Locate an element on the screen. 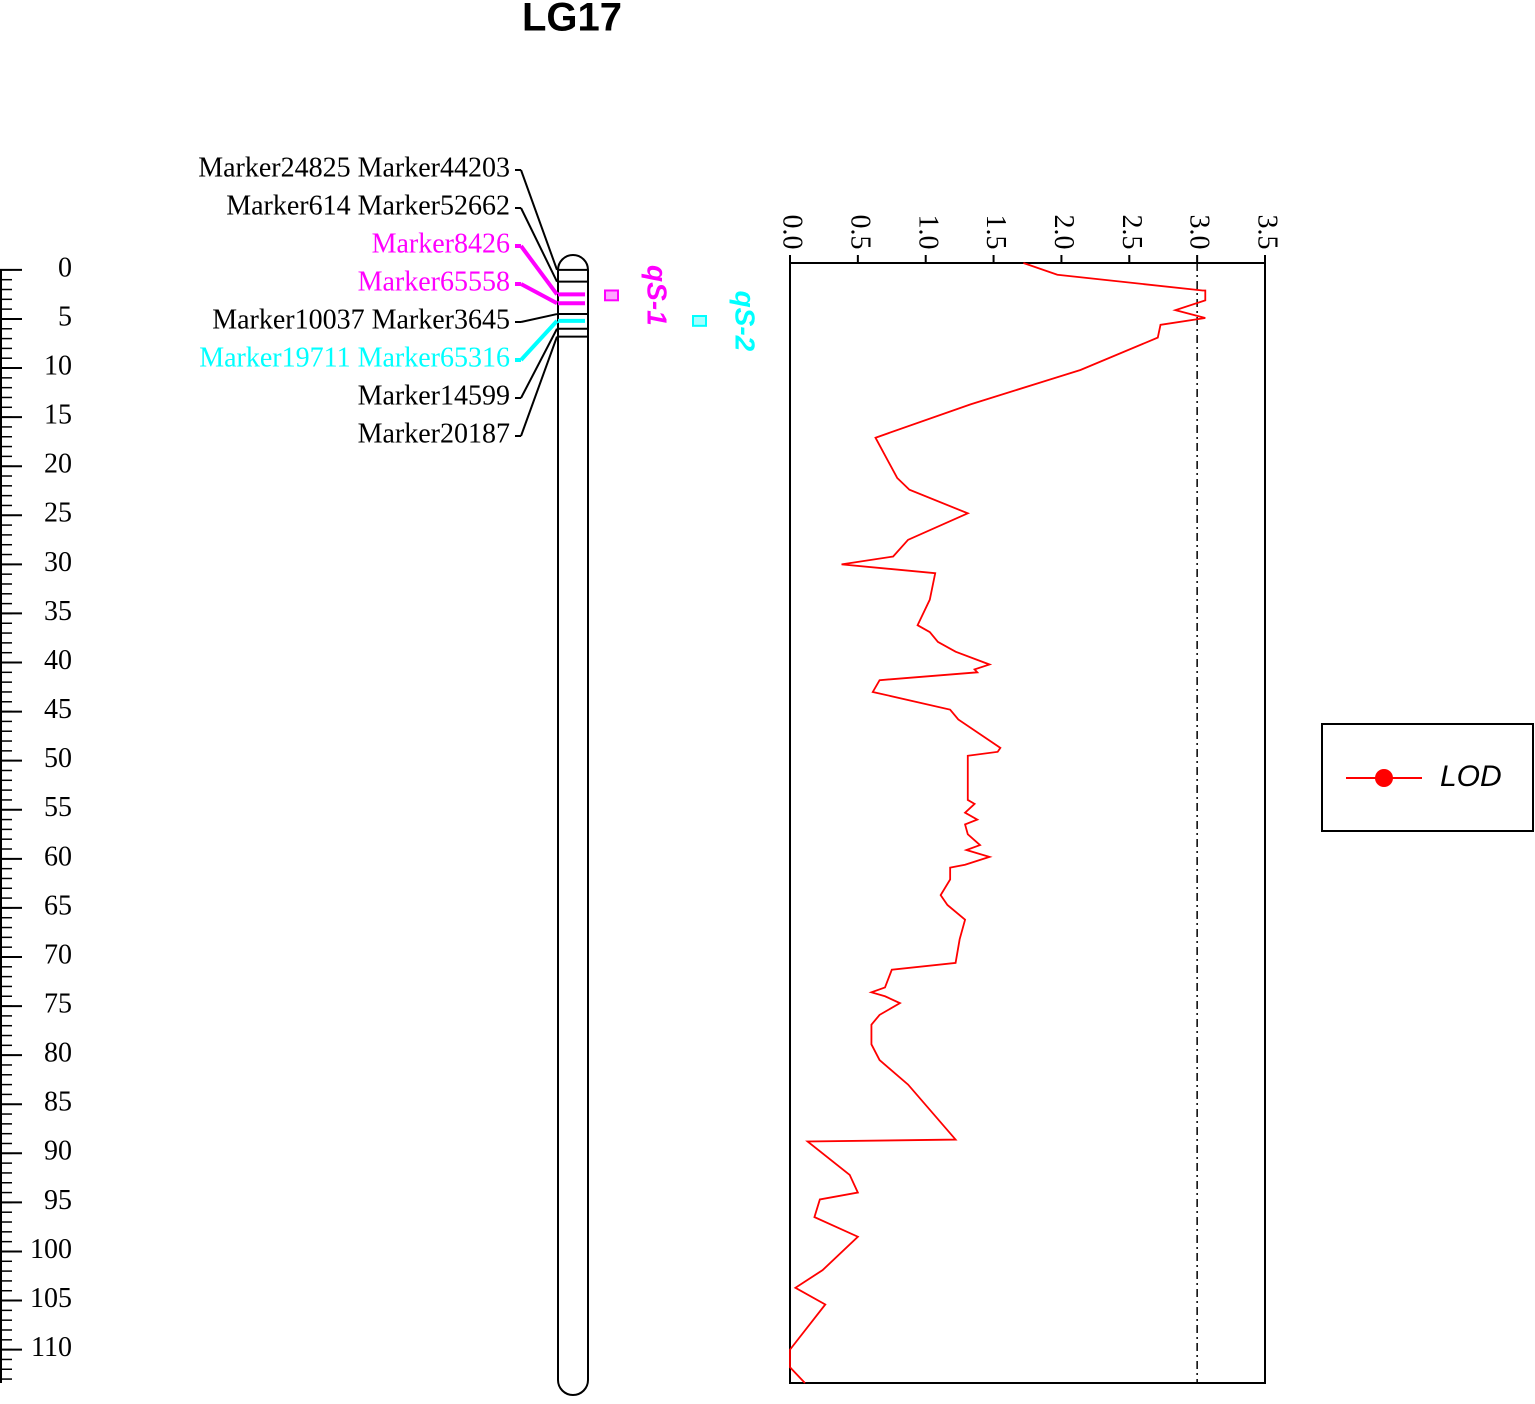 This screenshot has width=1535, height=1404. marker-label: Marker24825 Marker44203 is located at coordinates (354, 167).